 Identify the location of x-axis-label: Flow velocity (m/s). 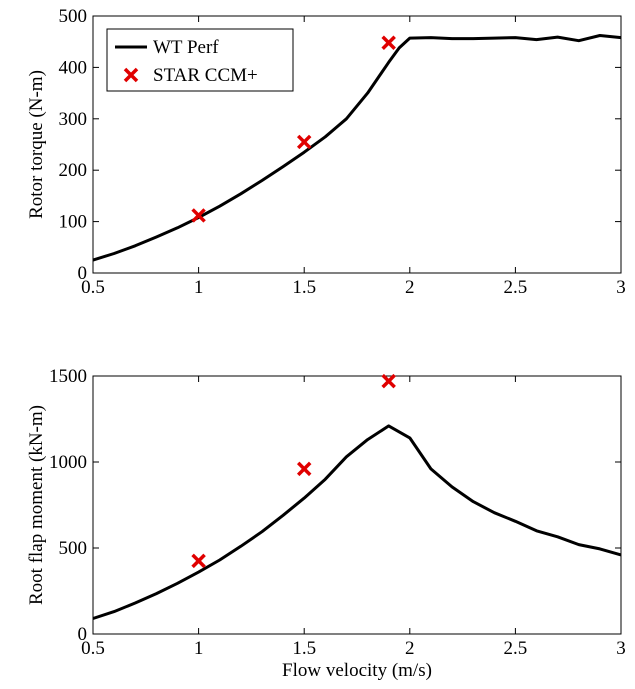
(357, 670).